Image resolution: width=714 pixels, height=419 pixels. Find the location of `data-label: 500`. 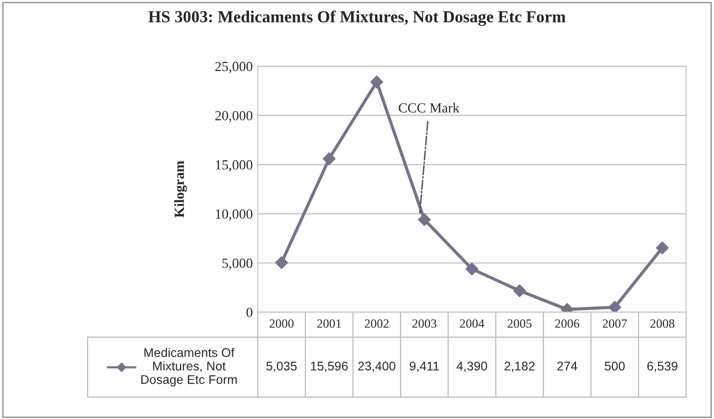

data-label: 500 is located at coordinates (614, 366).